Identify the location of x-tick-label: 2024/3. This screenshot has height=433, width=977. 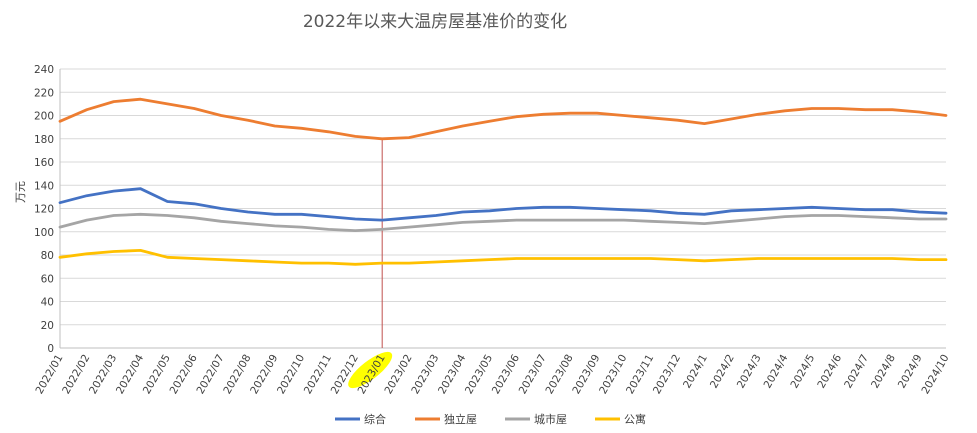
(749, 372).